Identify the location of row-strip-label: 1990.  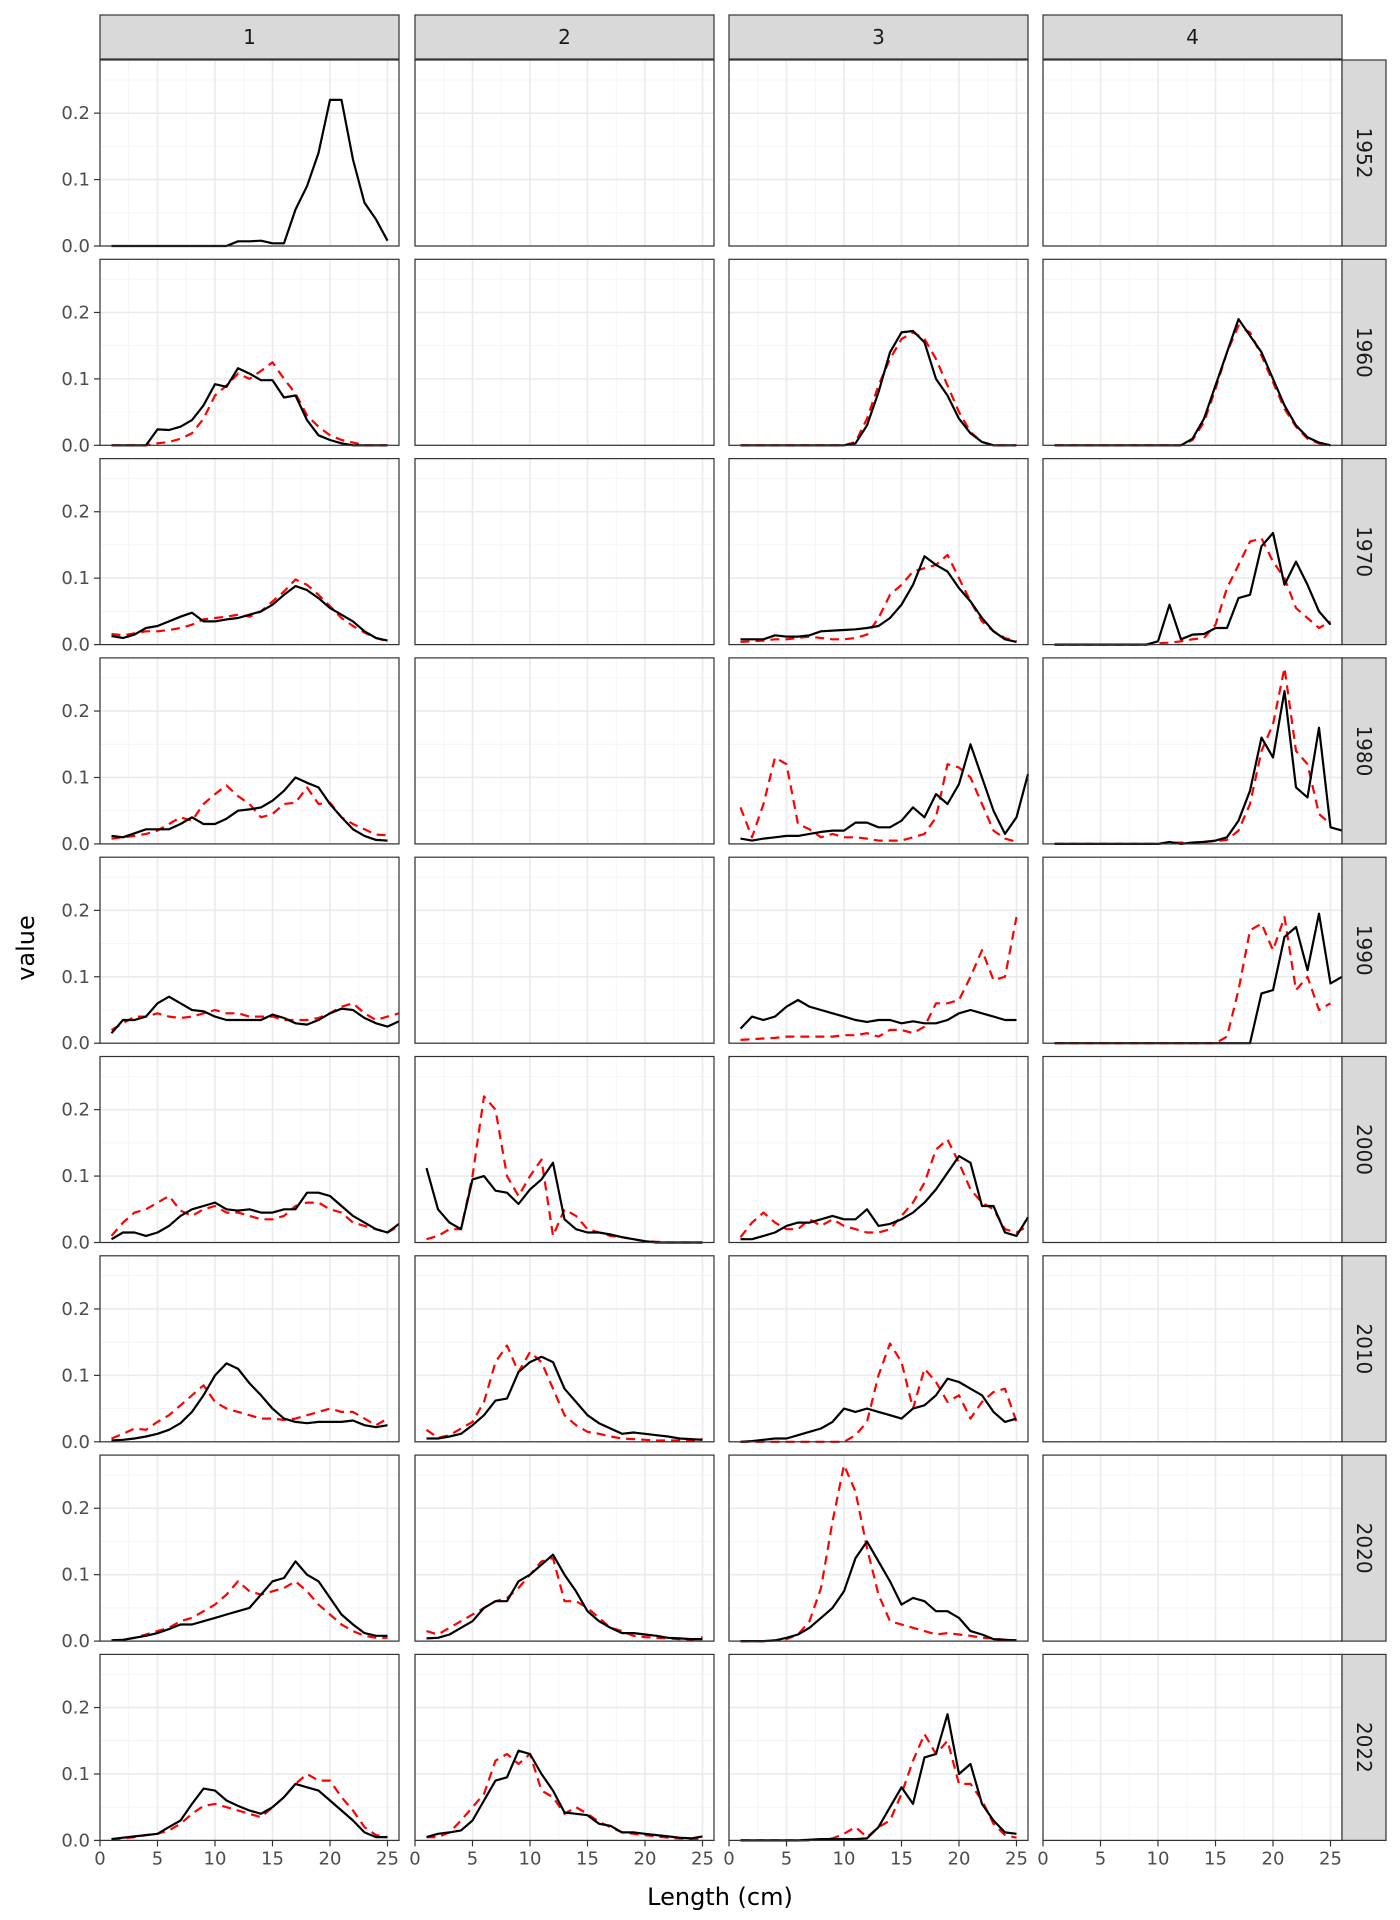
(1364, 950).